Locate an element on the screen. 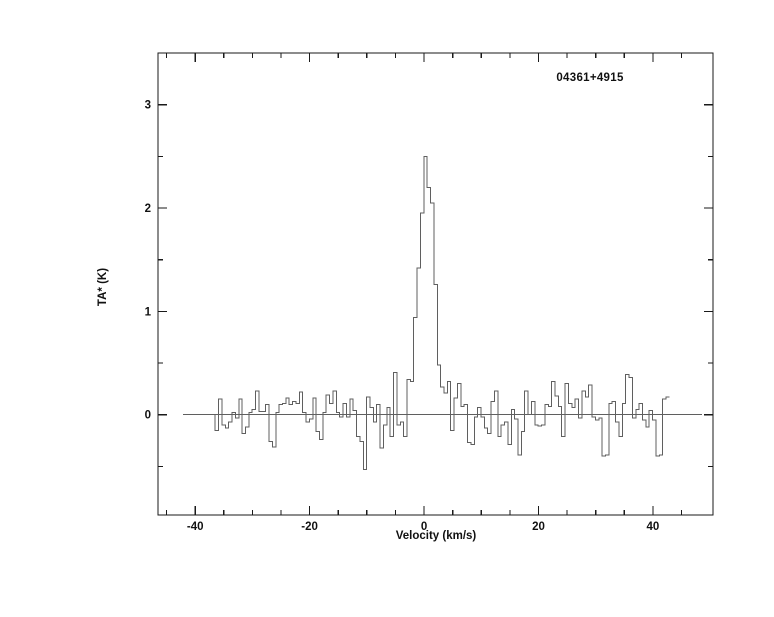 The image size is (774, 617). source-label: 04361+4915 is located at coordinates (590, 78).